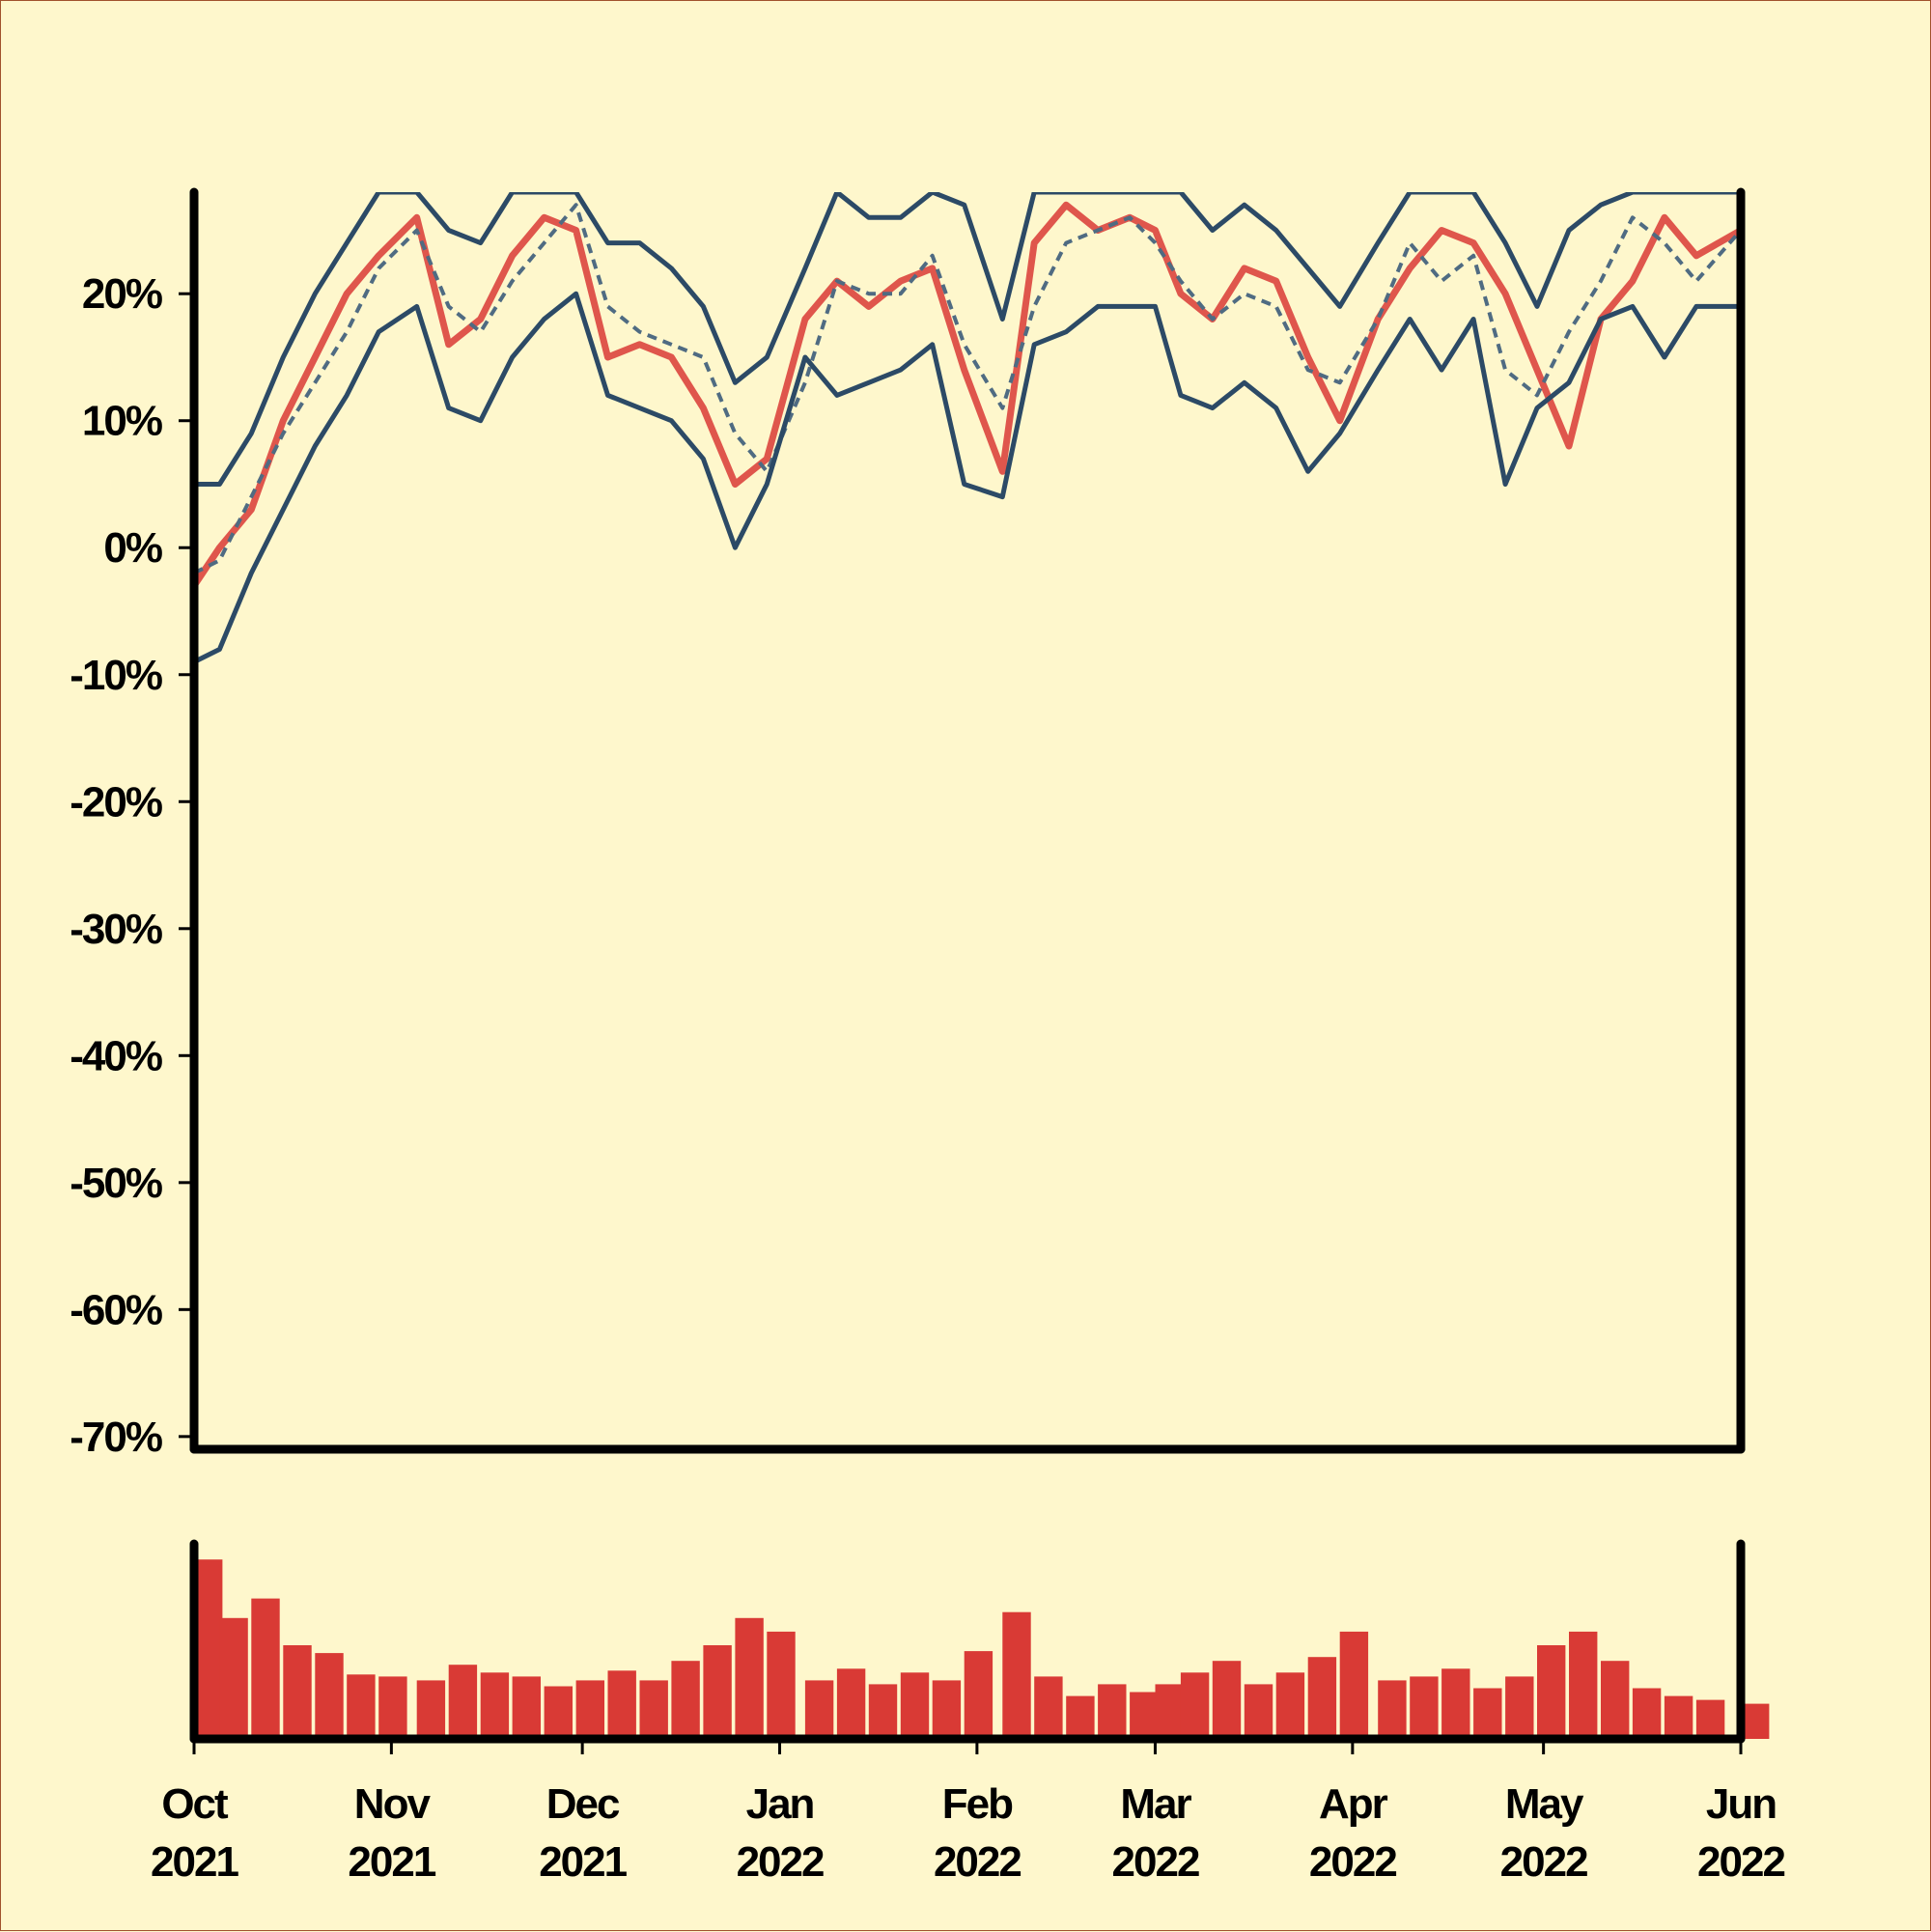 The image size is (1931, 1932). Describe the element at coordinates (122, 294) in the screenshot. I see `y-tick-label: 20%` at that location.